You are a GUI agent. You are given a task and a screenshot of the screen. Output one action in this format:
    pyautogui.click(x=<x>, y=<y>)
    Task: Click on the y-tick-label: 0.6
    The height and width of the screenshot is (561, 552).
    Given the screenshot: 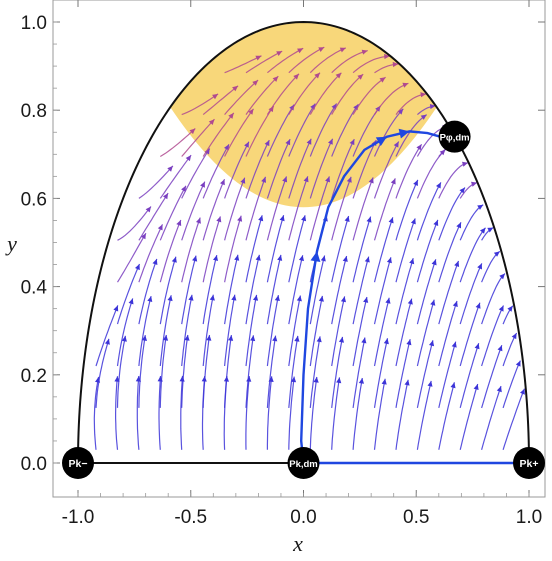 What is the action you would take?
    pyautogui.click(x=34, y=199)
    